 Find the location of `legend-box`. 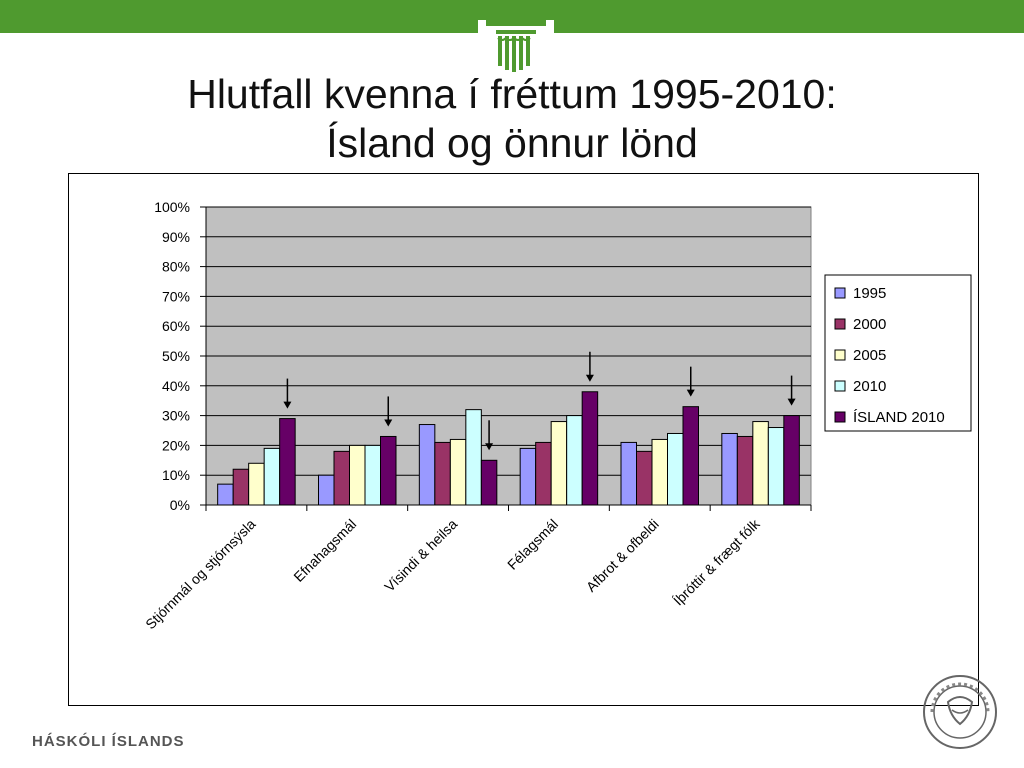

legend-box is located at coordinates (898, 353).